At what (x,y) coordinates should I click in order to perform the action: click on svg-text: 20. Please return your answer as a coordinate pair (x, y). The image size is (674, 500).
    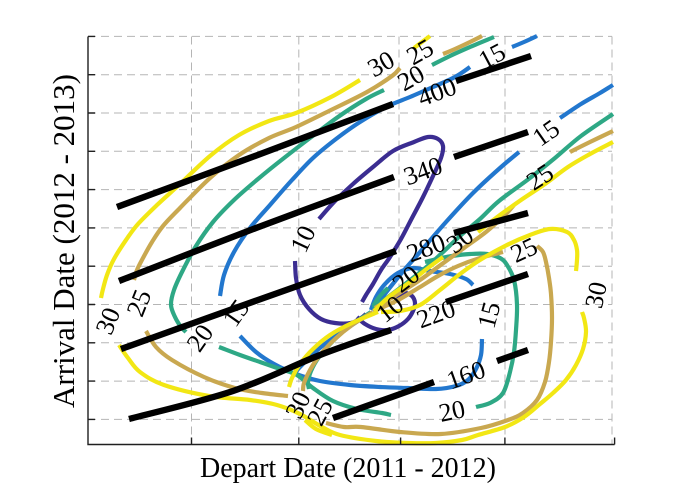
    Looking at the image, I should click on (451, 411).